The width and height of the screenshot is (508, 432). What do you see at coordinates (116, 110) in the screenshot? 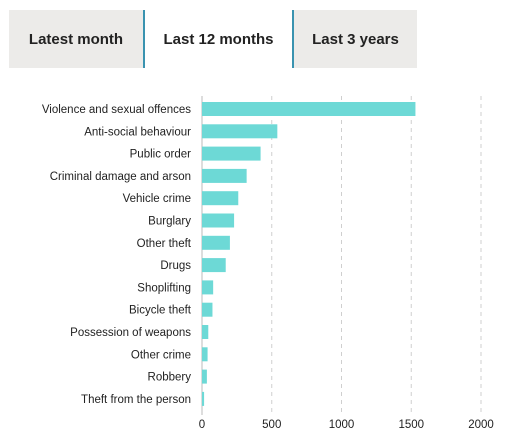
I see `category-label: Violence and sexual offences` at bounding box center [116, 110].